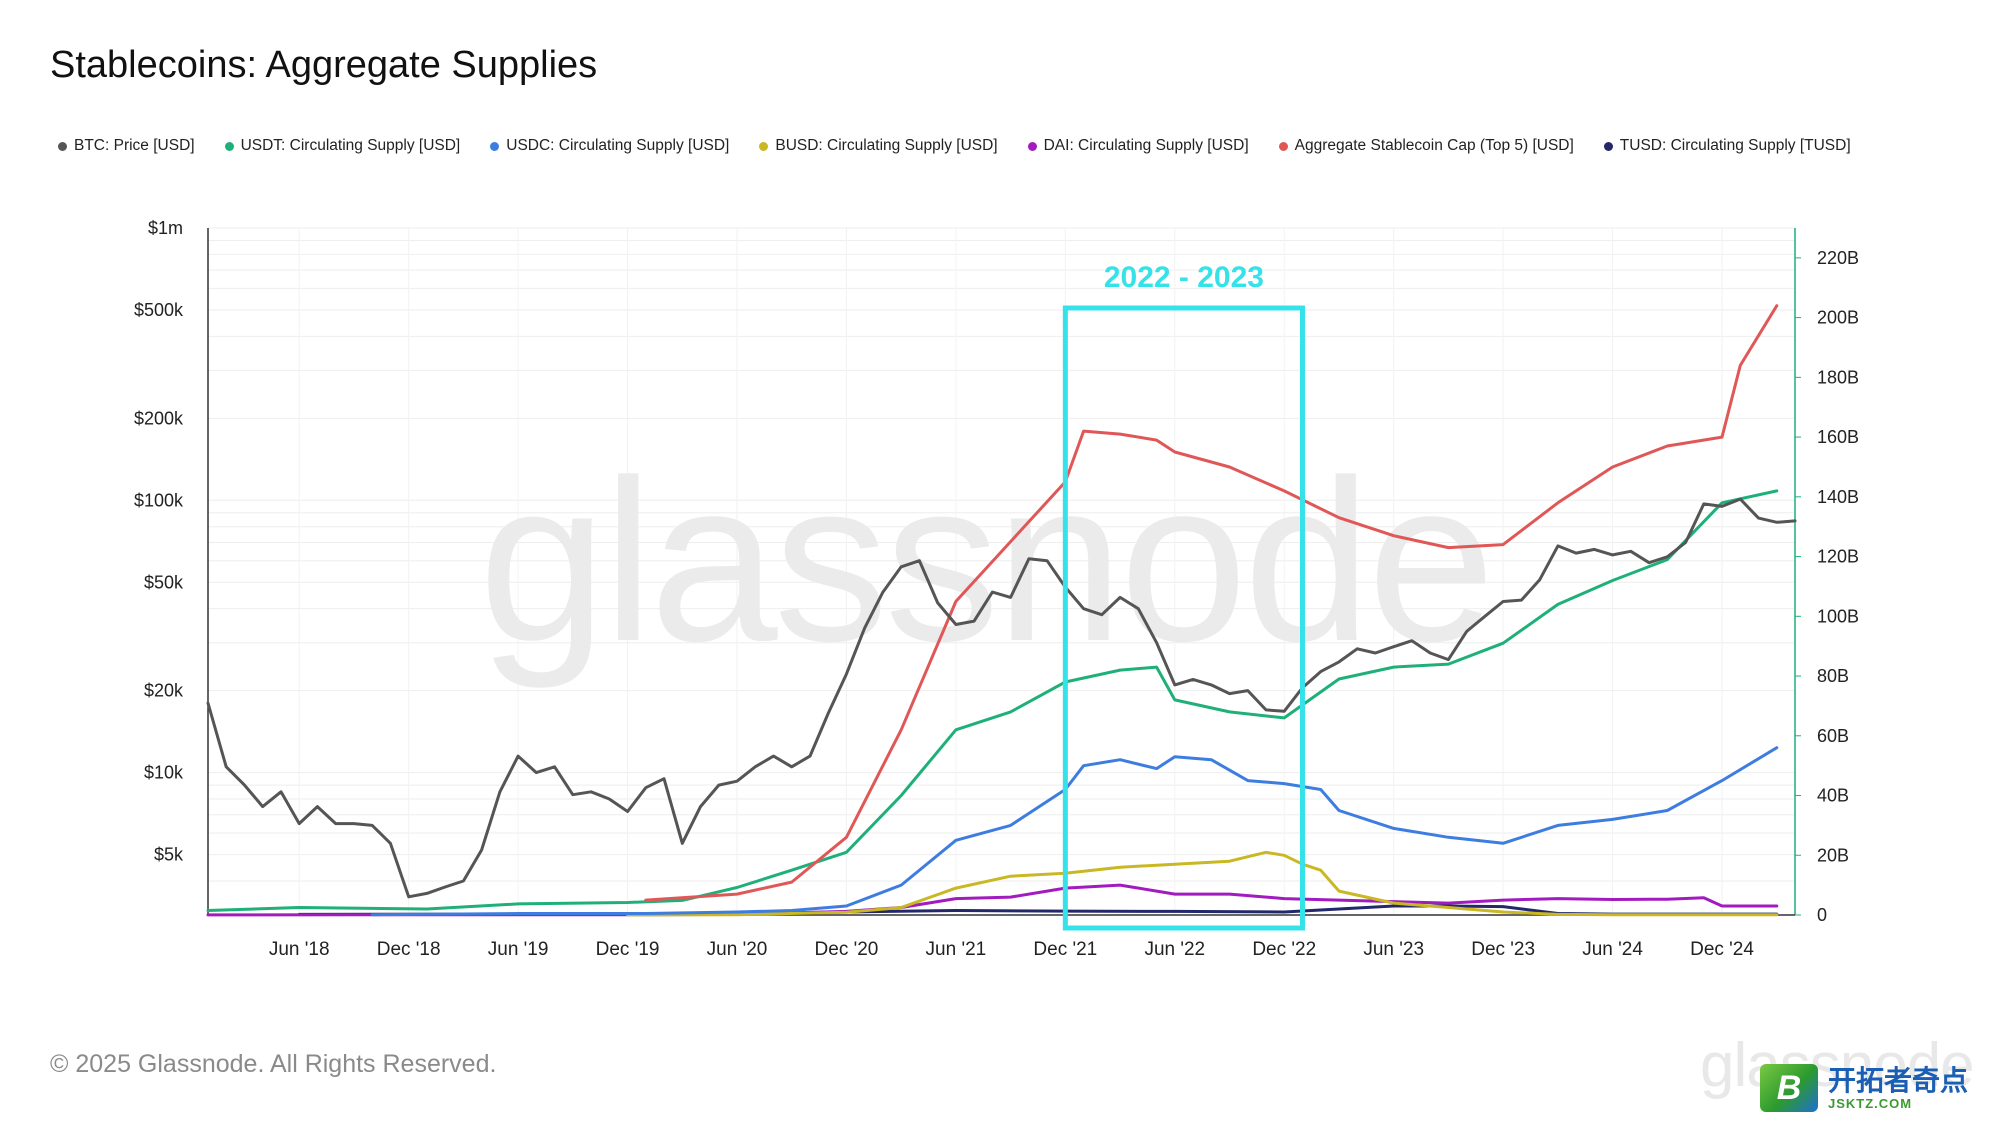 The width and height of the screenshot is (1999, 1125). I want to click on y-right-tick-label: 100B, so click(1838, 616).